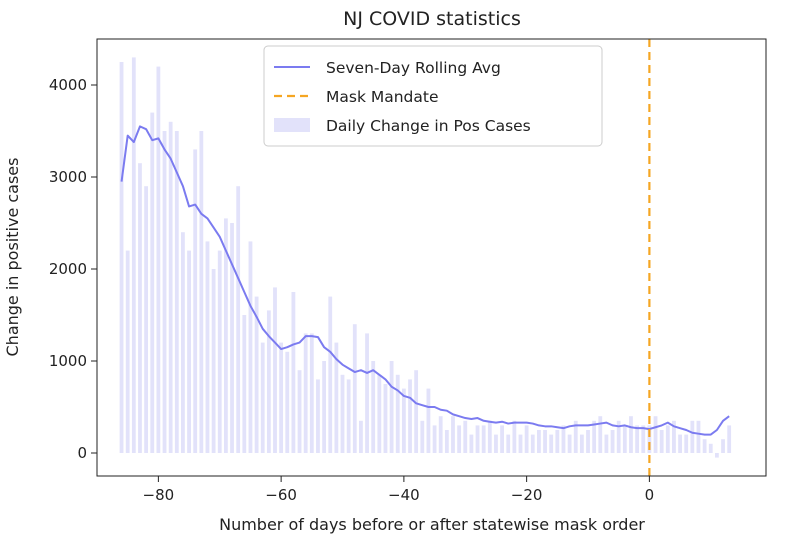  Describe the element at coordinates (82, 453) in the screenshot. I see `y-tick-label: 0` at that location.